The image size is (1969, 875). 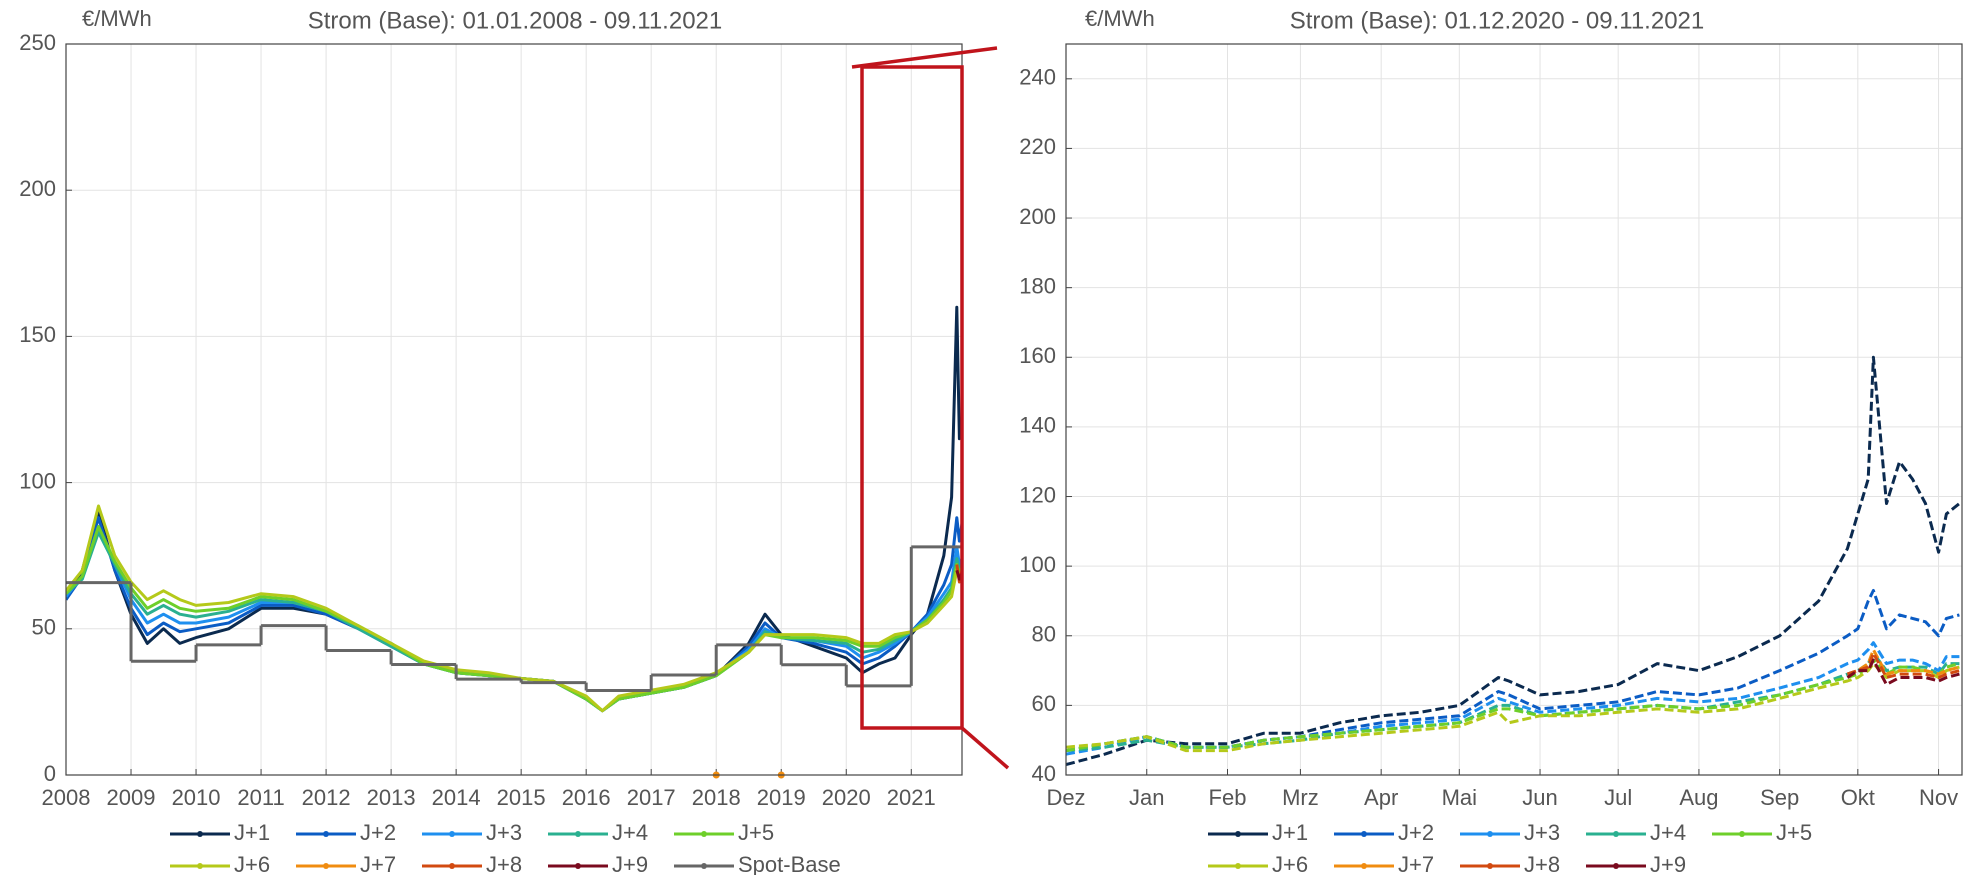 What do you see at coordinates (1044, 634) in the screenshot?
I see `y-tick-label: 80` at bounding box center [1044, 634].